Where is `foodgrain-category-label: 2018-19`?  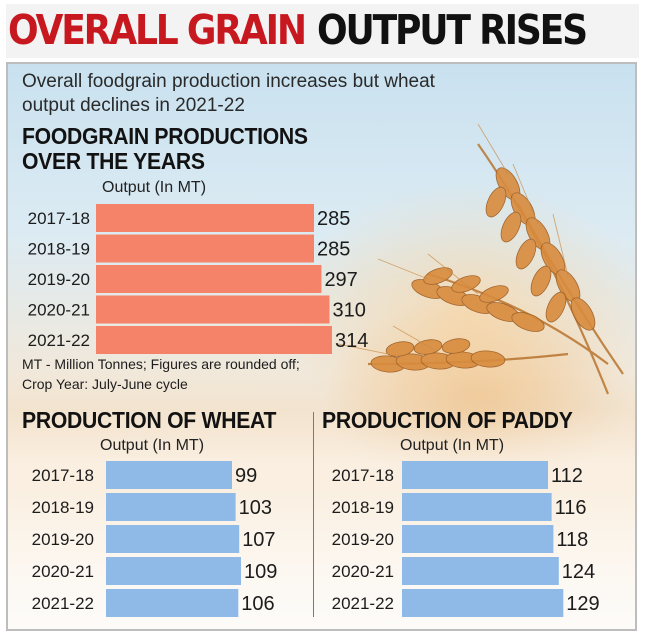
foodgrain-category-label: 2018-19 is located at coordinates (59, 249).